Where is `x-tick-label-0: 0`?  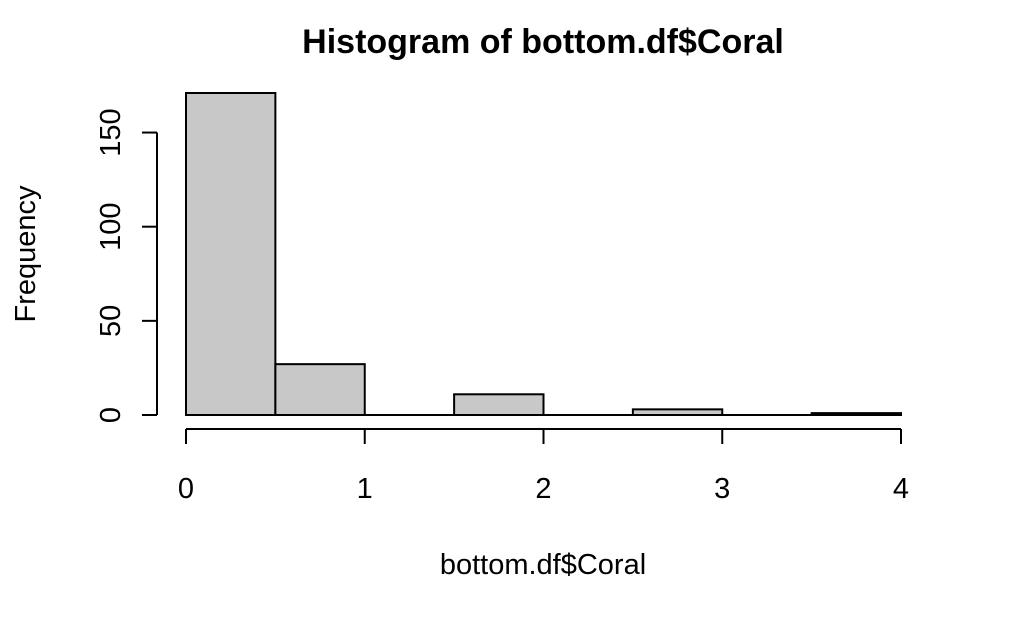
x-tick-label-0: 0 is located at coordinates (186, 489).